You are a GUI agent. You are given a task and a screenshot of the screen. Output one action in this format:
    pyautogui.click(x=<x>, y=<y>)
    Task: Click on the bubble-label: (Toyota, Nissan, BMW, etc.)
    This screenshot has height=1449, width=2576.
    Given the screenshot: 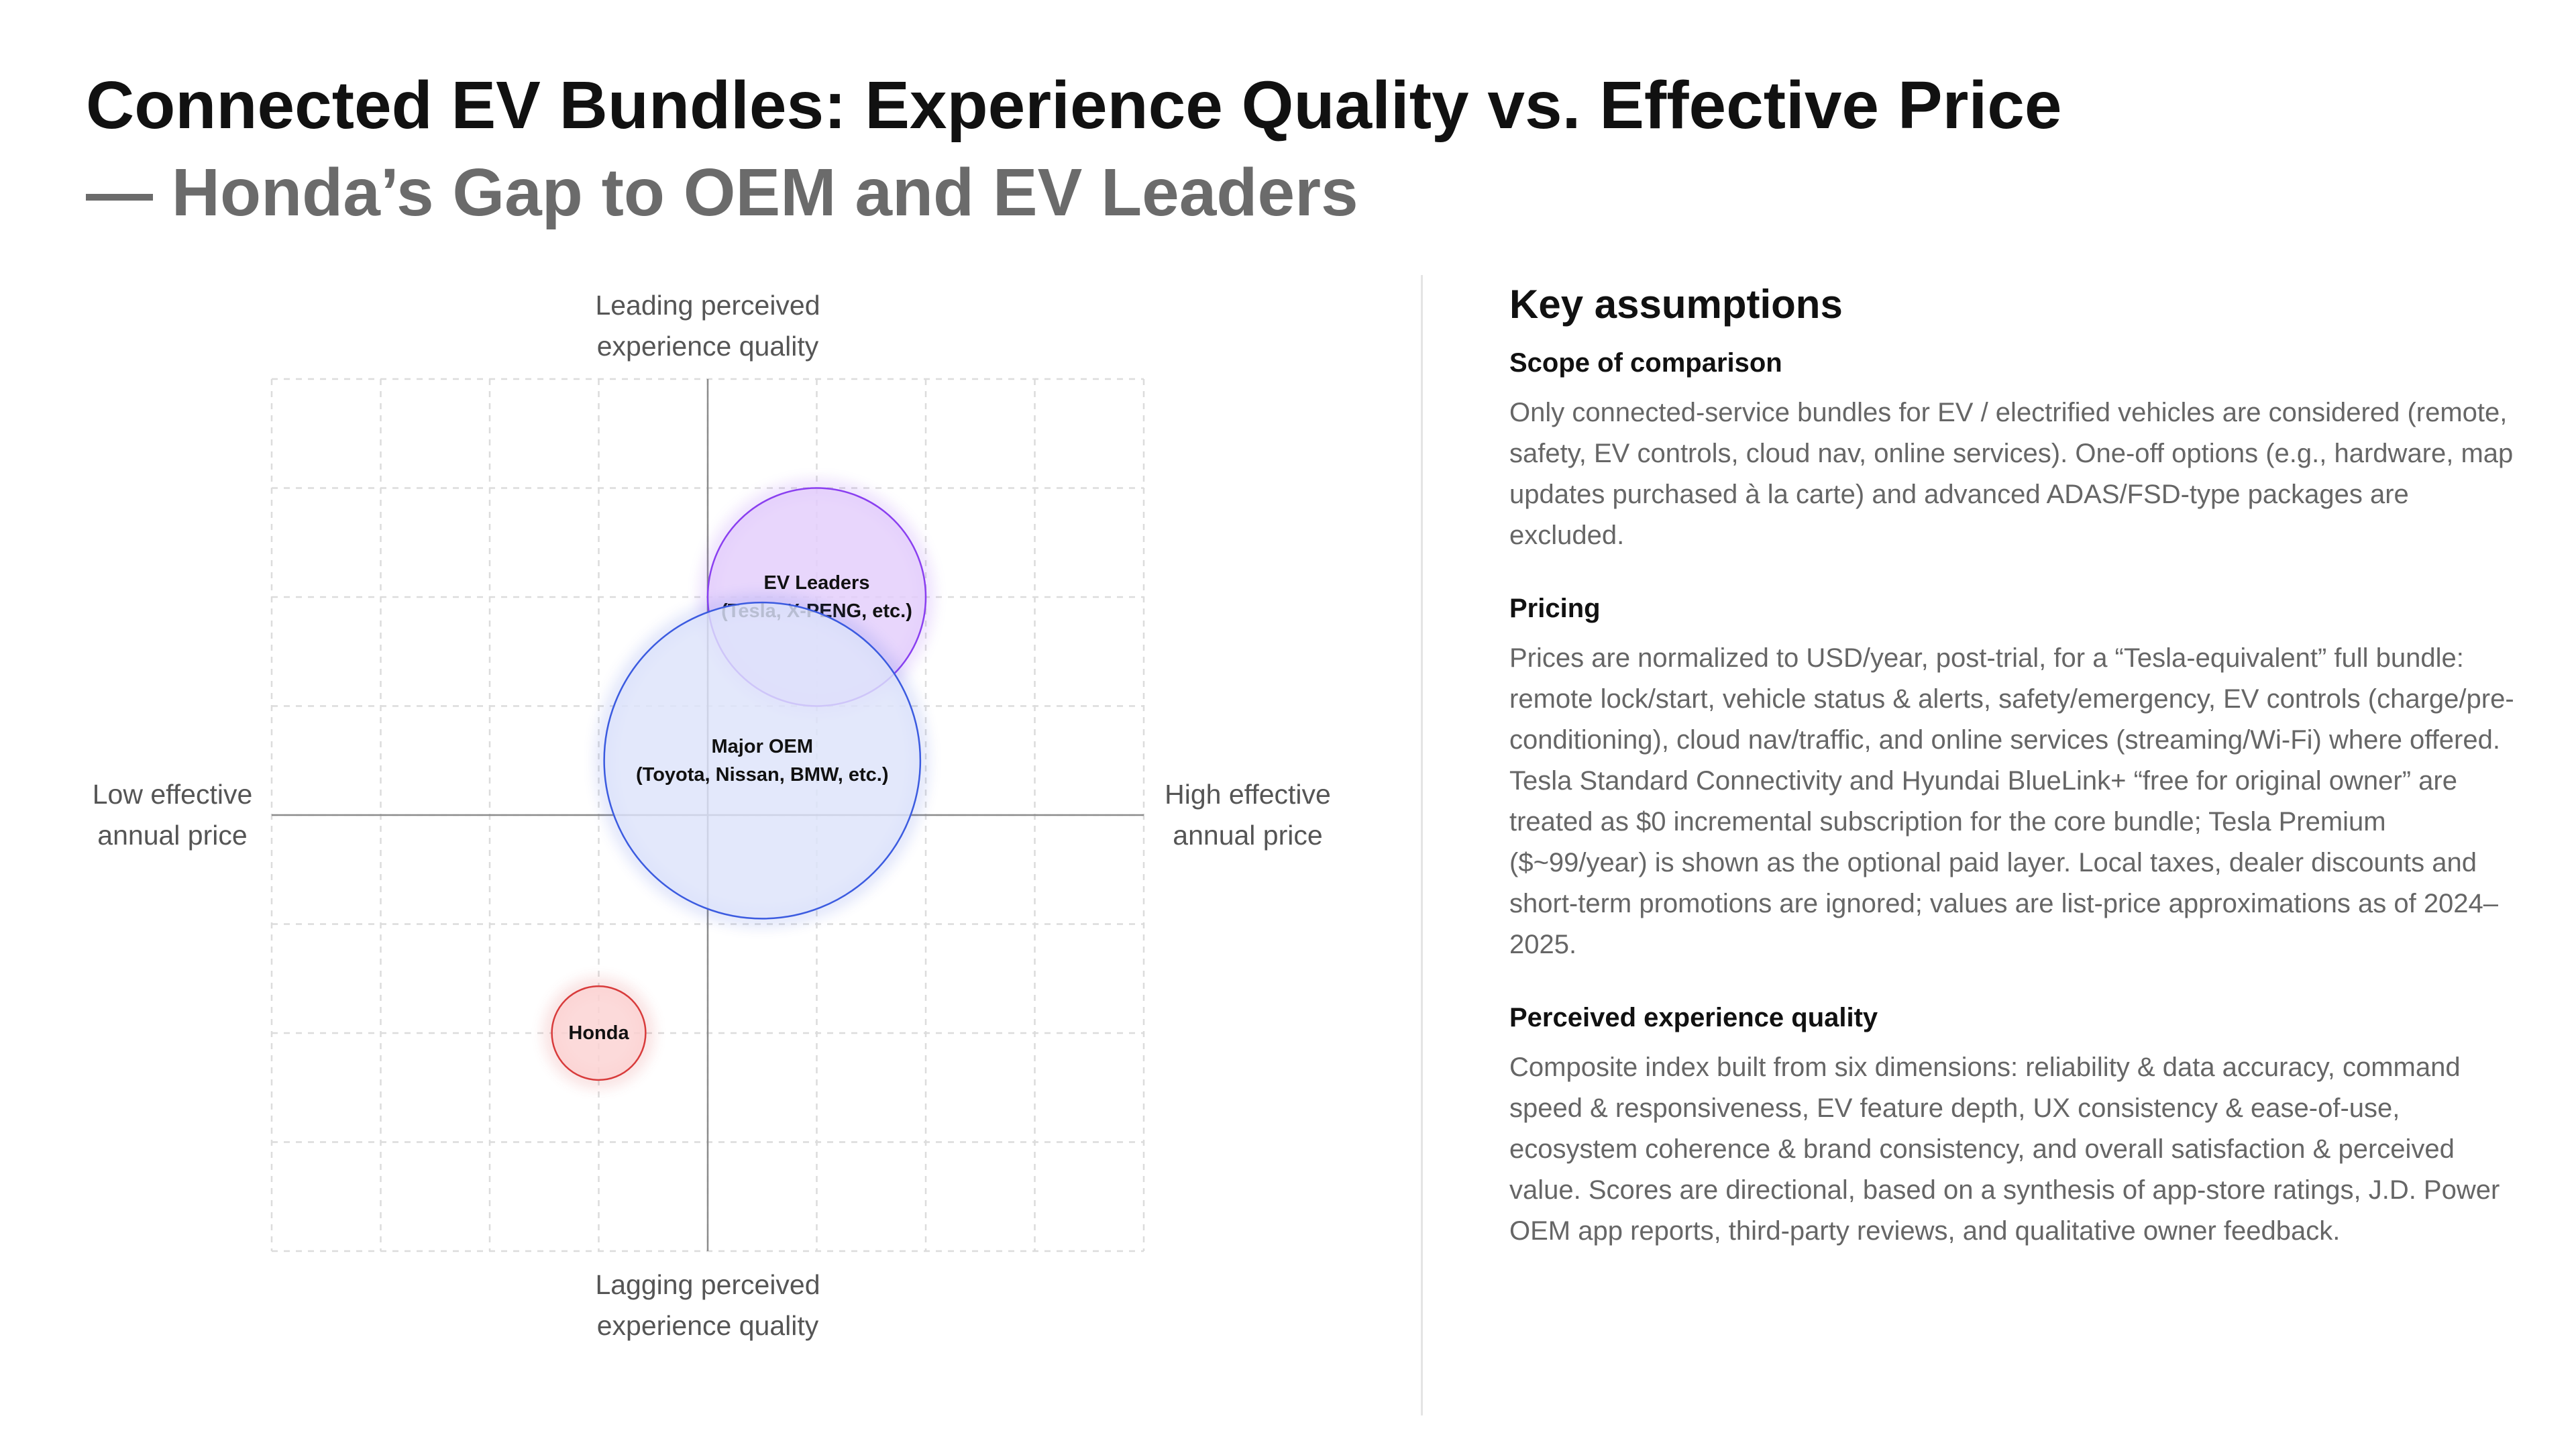 What is the action you would take?
    pyautogui.click(x=762, y=775)
    